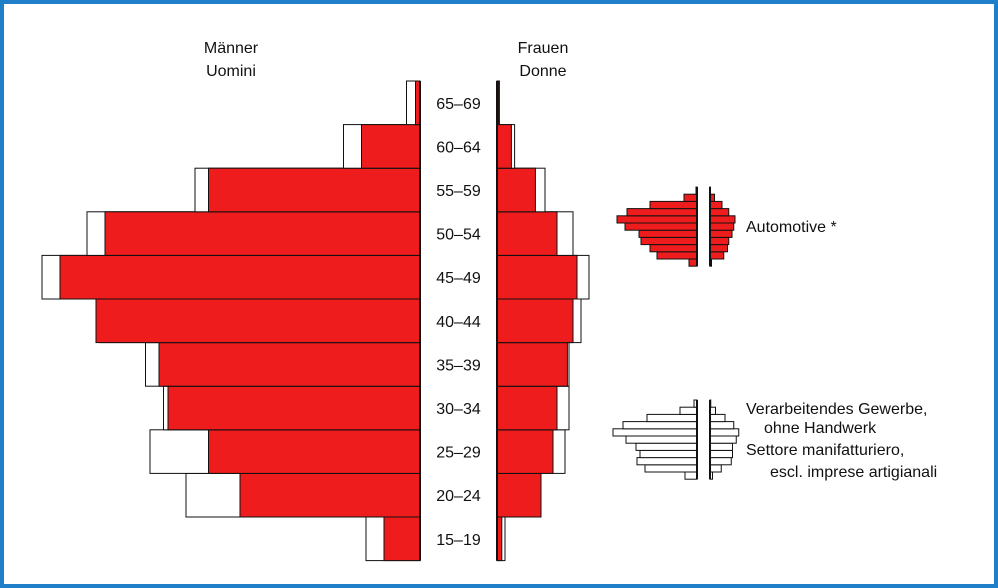  Describe the element at coordinates (458, 147) in the screenshot. I see `age-label-60-64: 60–64` at that location.